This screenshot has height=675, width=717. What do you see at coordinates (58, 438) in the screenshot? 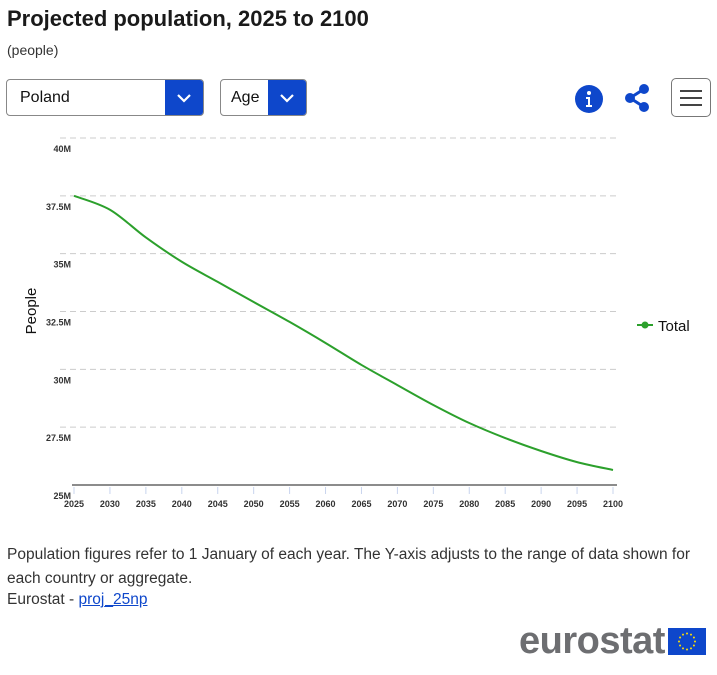
I see `y-tick-label: 27.5M` at bounding box center [58, 438].